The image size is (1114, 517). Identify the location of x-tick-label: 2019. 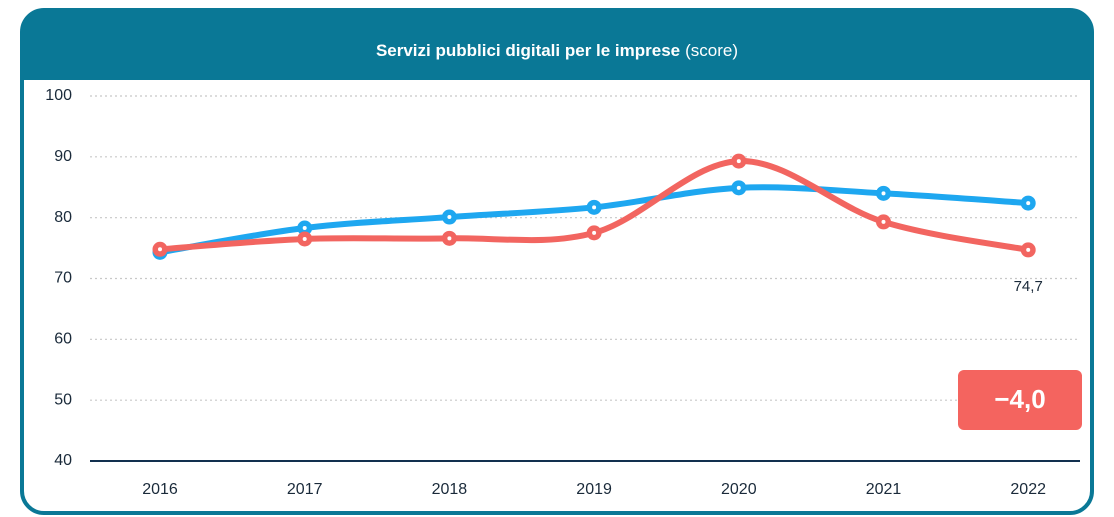
(594, 489).